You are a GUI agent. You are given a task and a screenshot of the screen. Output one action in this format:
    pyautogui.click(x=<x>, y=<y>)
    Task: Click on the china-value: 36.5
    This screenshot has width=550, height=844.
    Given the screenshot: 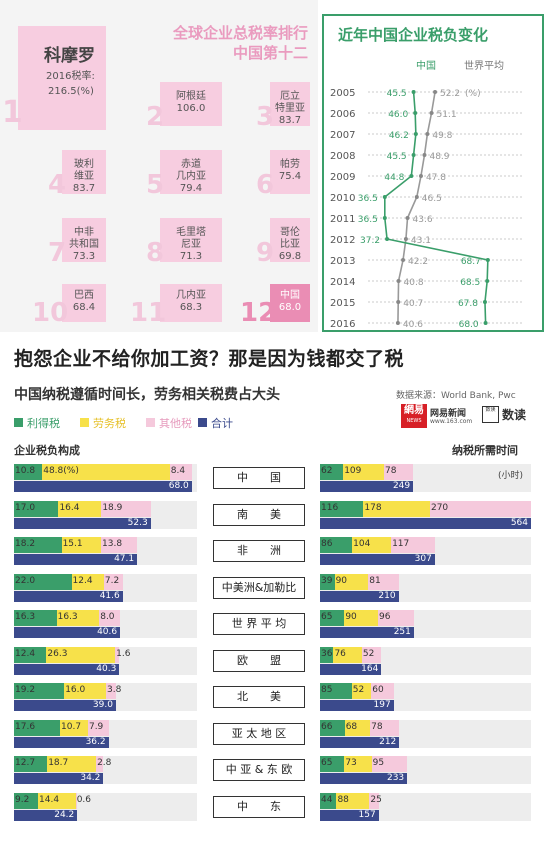 What is the action you would take?
    pyautogui.click(x=368, y=199)
    